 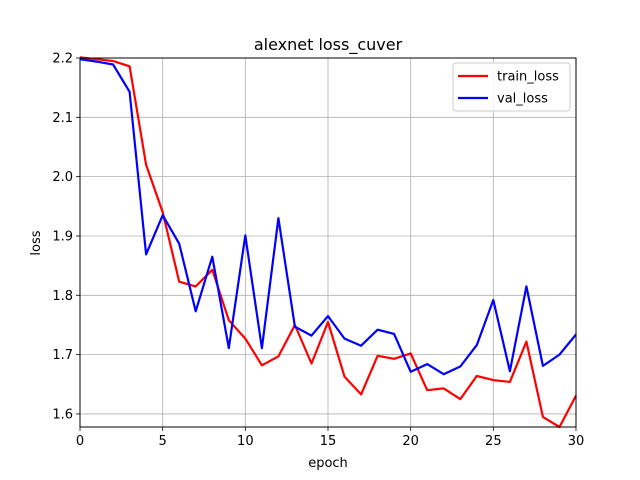 What do you see at coordinates (245, 441) in the screenshot?
I see `x-tick-label: 10` at bounding box center [245, 441].